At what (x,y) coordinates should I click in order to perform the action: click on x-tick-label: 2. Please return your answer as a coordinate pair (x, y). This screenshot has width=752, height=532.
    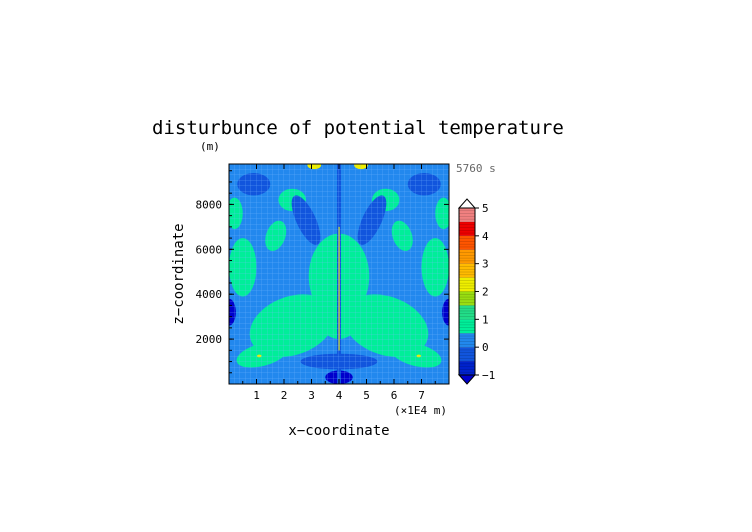
    Looking at the image, I should click on (284, 395).